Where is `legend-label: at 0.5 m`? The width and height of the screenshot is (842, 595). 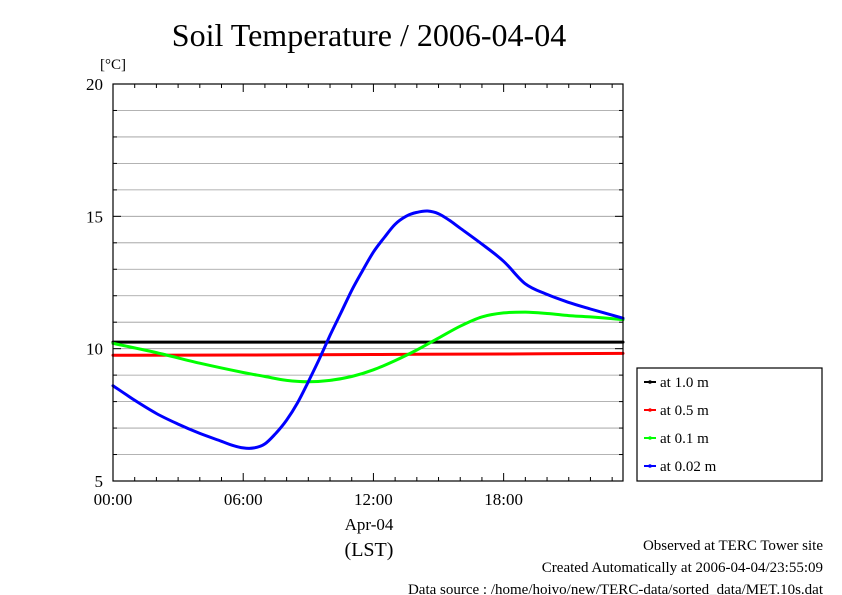
legend-label: at 0.5 m is located at coordinates (684, 411).